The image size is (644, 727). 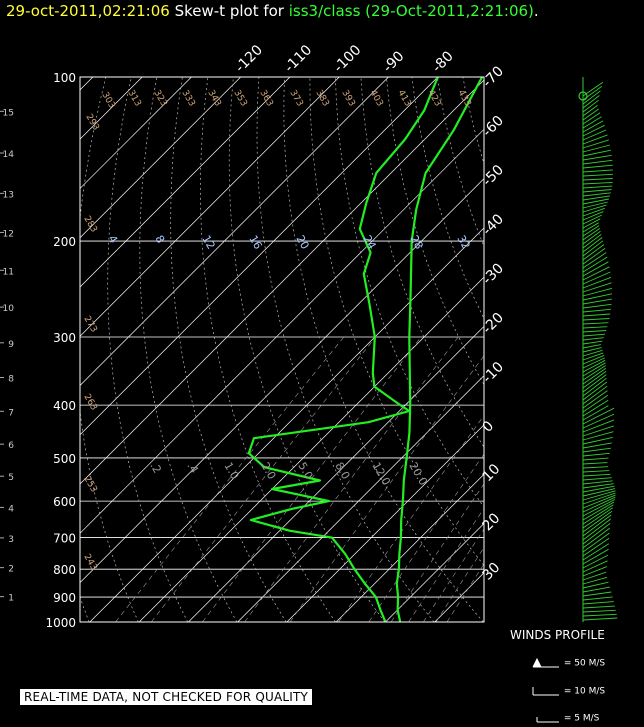 What do you see at coordinates (584, 663) in the screenshot?
I see `winds-key-50-label: = 50 M/S` at bounding box center [584, 663].